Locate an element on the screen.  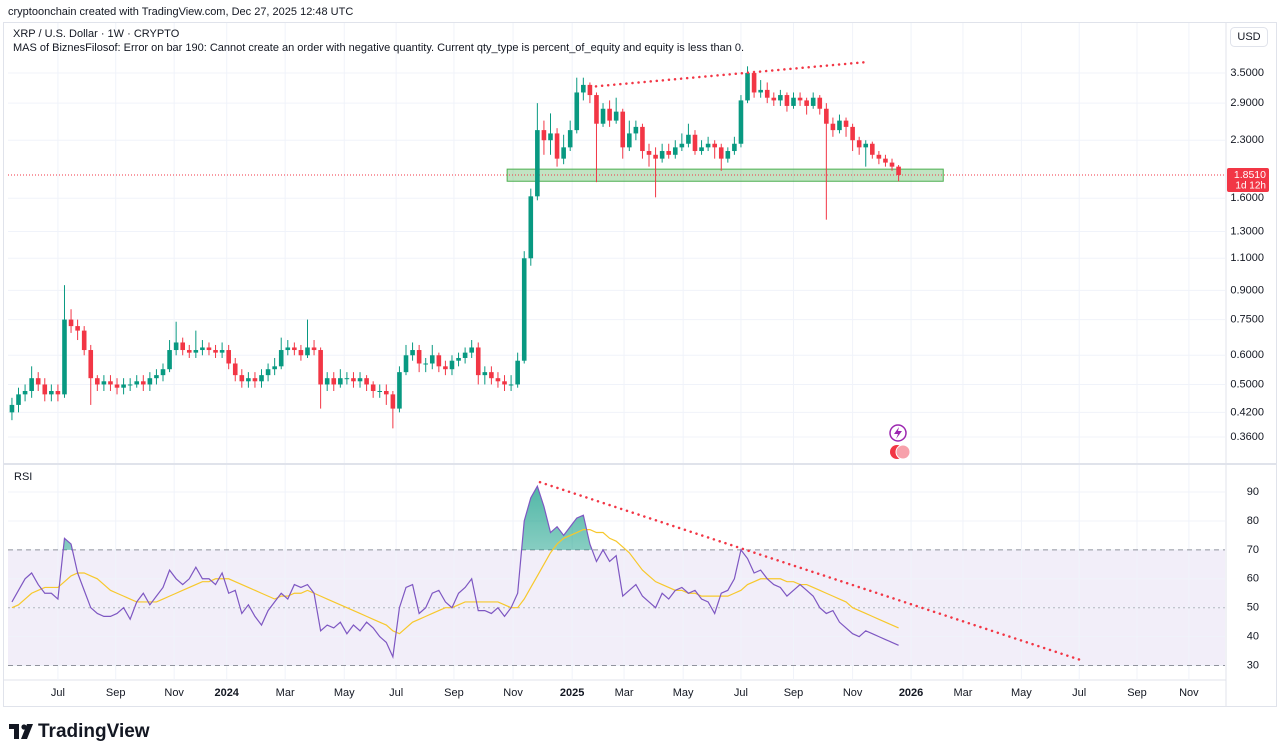
rsi-ma-line is located at coordinates (455, 582).